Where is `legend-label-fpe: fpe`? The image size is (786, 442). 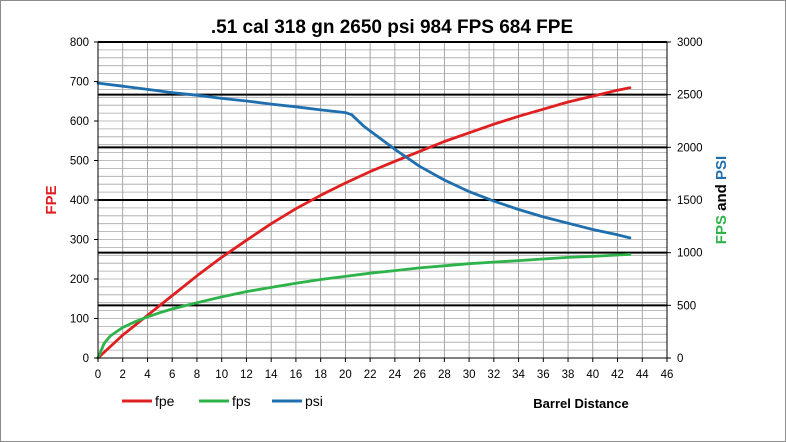 legend-label-fpe: fpe is located at coordinates (165, 401).